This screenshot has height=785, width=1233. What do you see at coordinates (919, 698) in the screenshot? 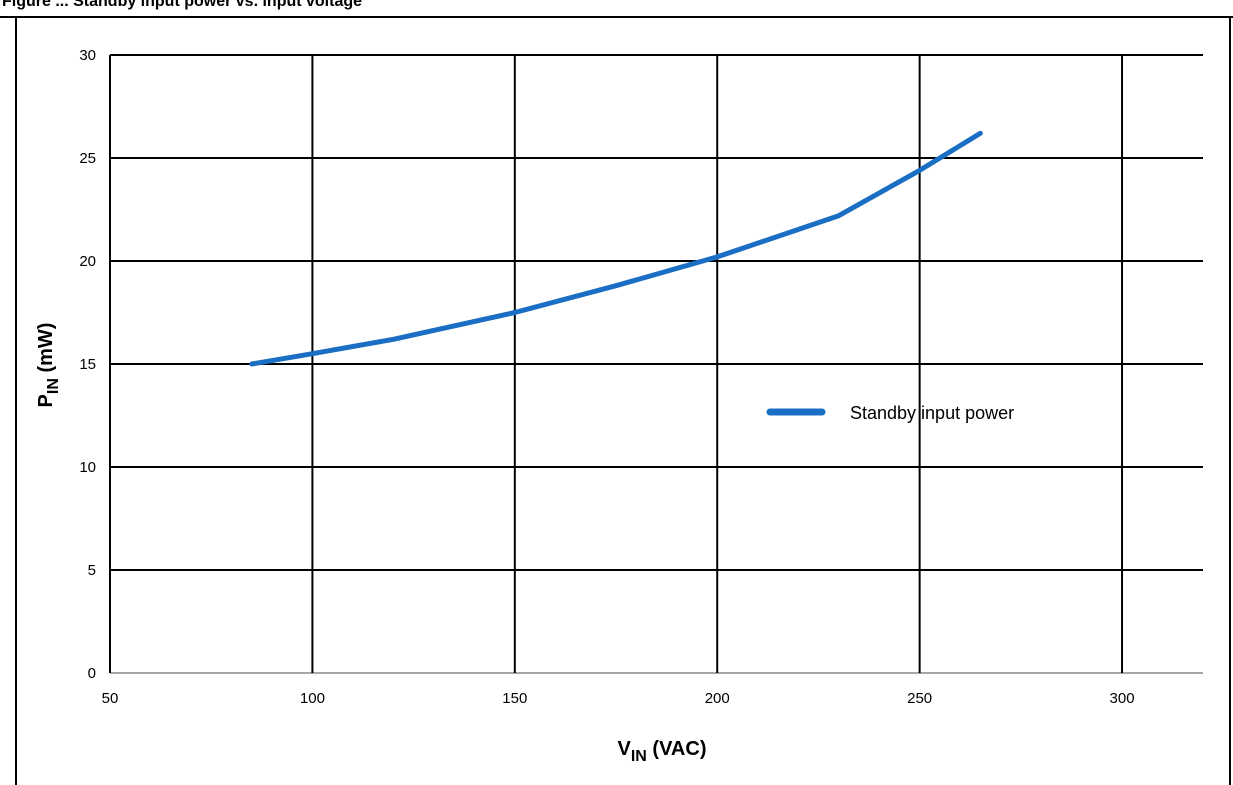
I see `x-tick-label: 250` at bounding box center [919, 698].